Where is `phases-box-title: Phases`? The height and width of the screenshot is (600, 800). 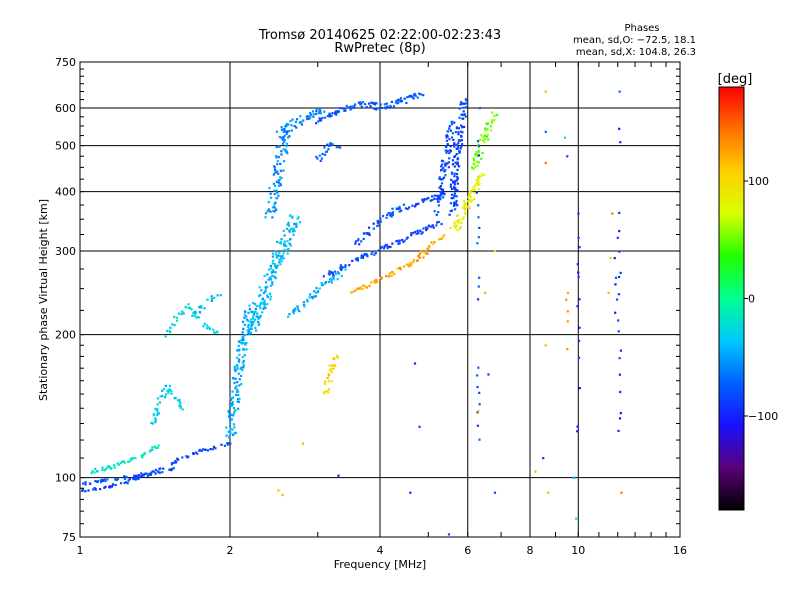
phases-box-title: Phases is located at coordinates (641, 28).